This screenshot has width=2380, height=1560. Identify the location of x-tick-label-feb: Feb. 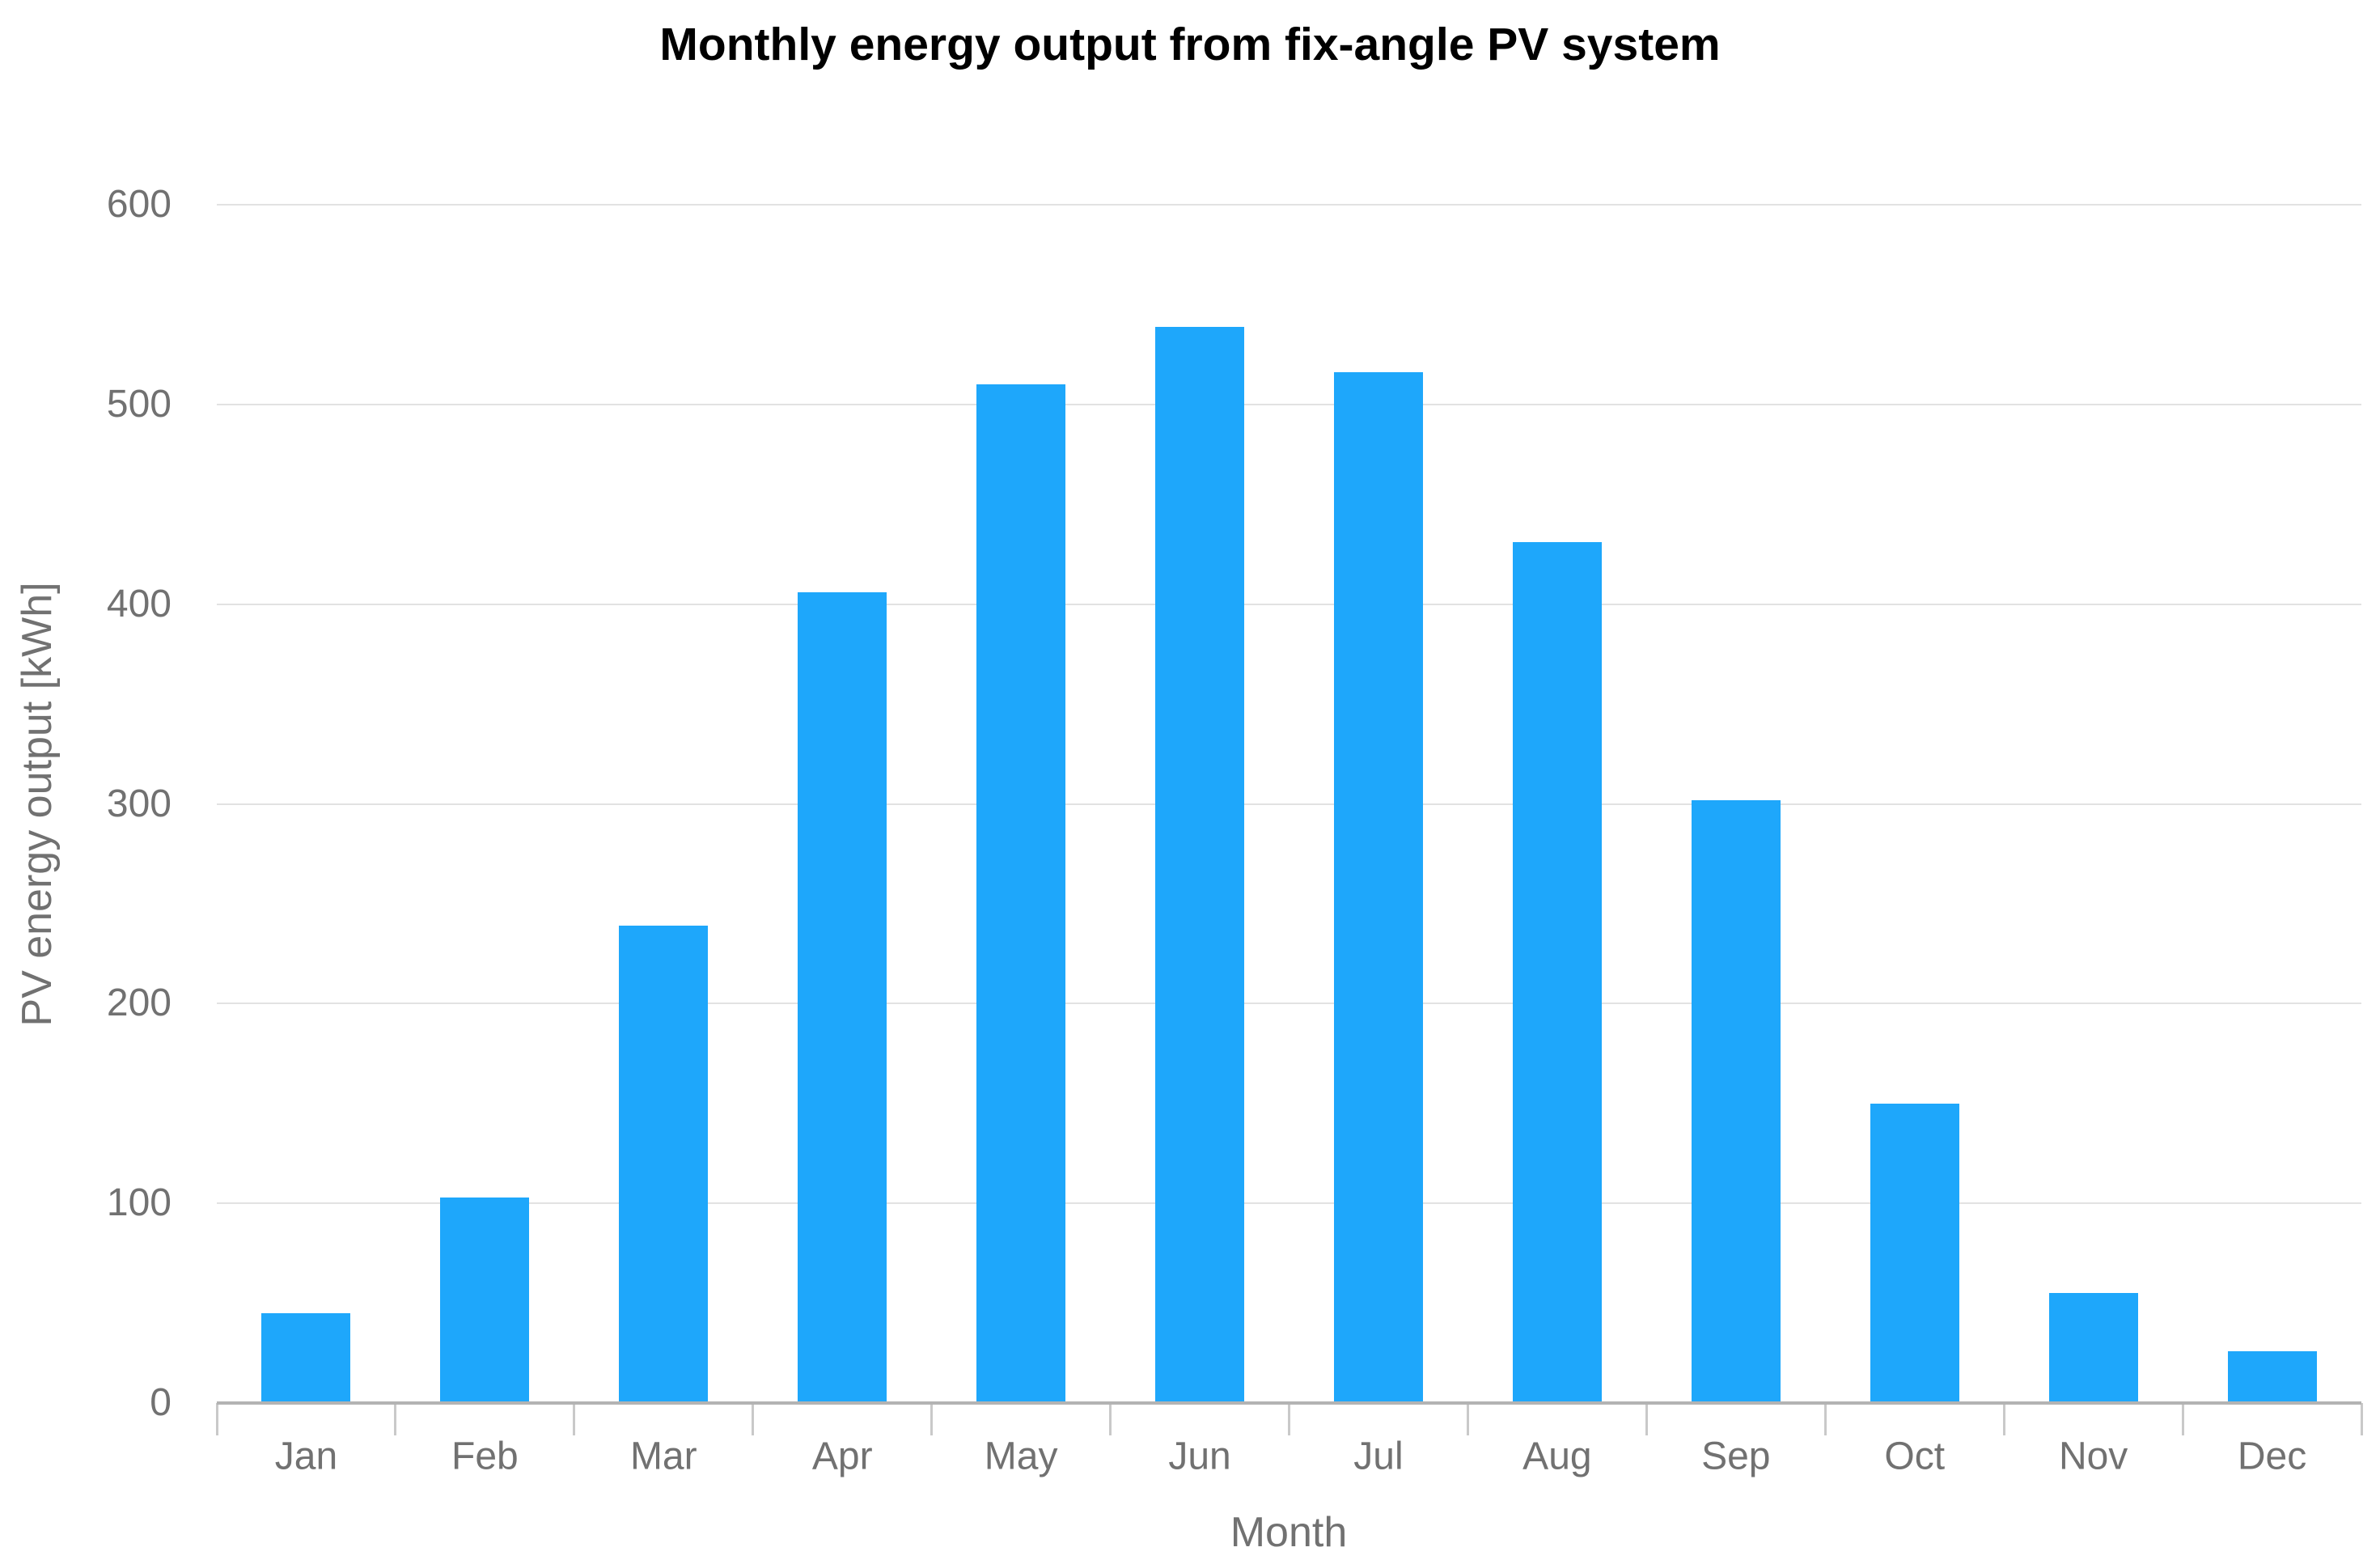
(485, 1457).